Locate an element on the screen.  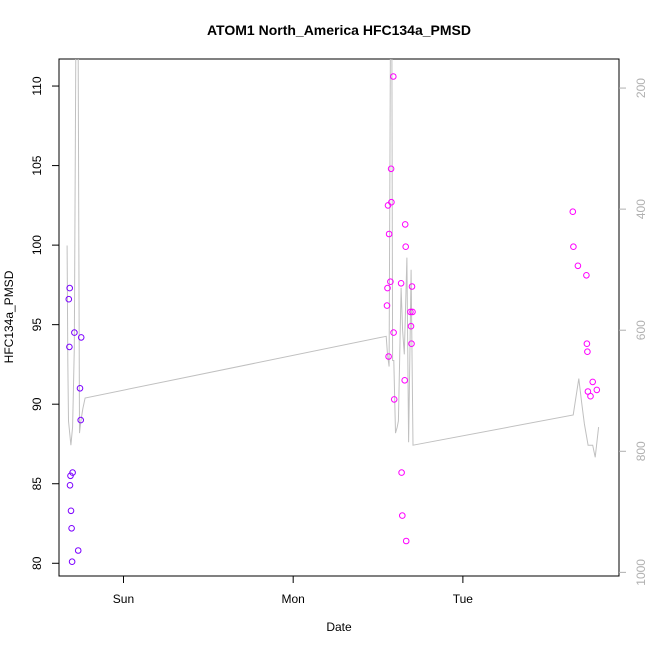
y2-tick-label: 800 is located at coordinates (641, 451).